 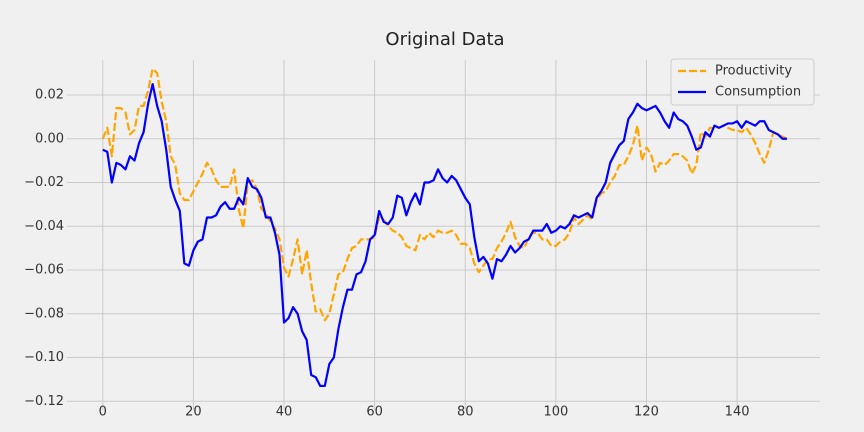 I want to click on x-tick-label: 100, so click(x=555, y=412).